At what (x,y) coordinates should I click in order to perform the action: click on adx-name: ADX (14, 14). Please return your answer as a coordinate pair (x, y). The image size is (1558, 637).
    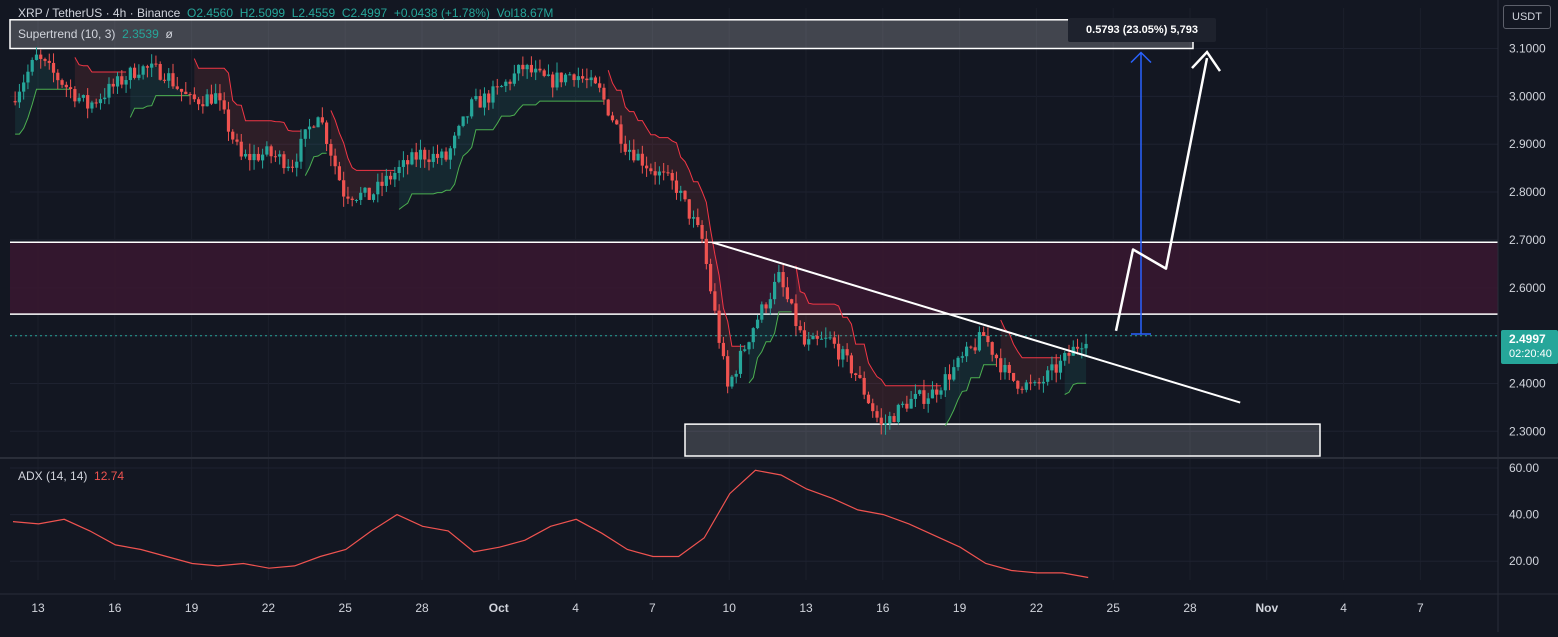
    Looking at the image, I should click on (53, 476).